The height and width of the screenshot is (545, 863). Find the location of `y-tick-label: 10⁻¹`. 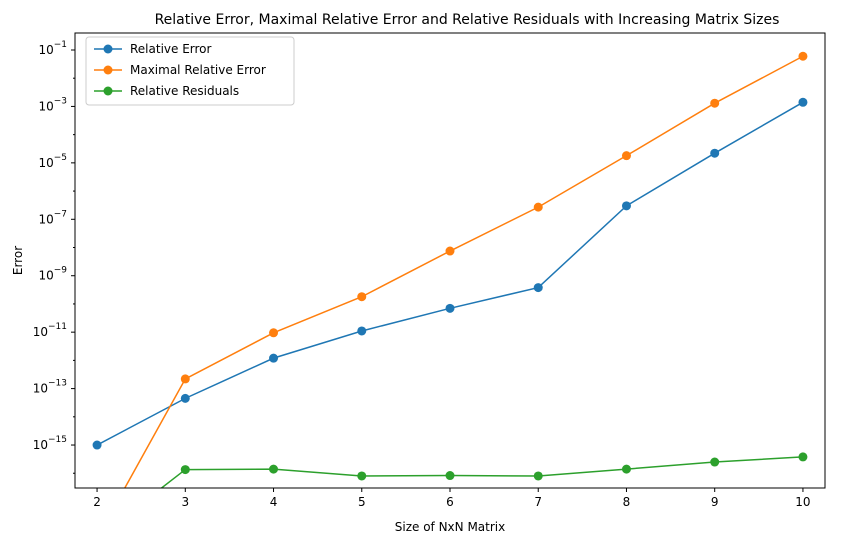

y-tick-label: 10⁻¹ is located at coordinates (52, 48).